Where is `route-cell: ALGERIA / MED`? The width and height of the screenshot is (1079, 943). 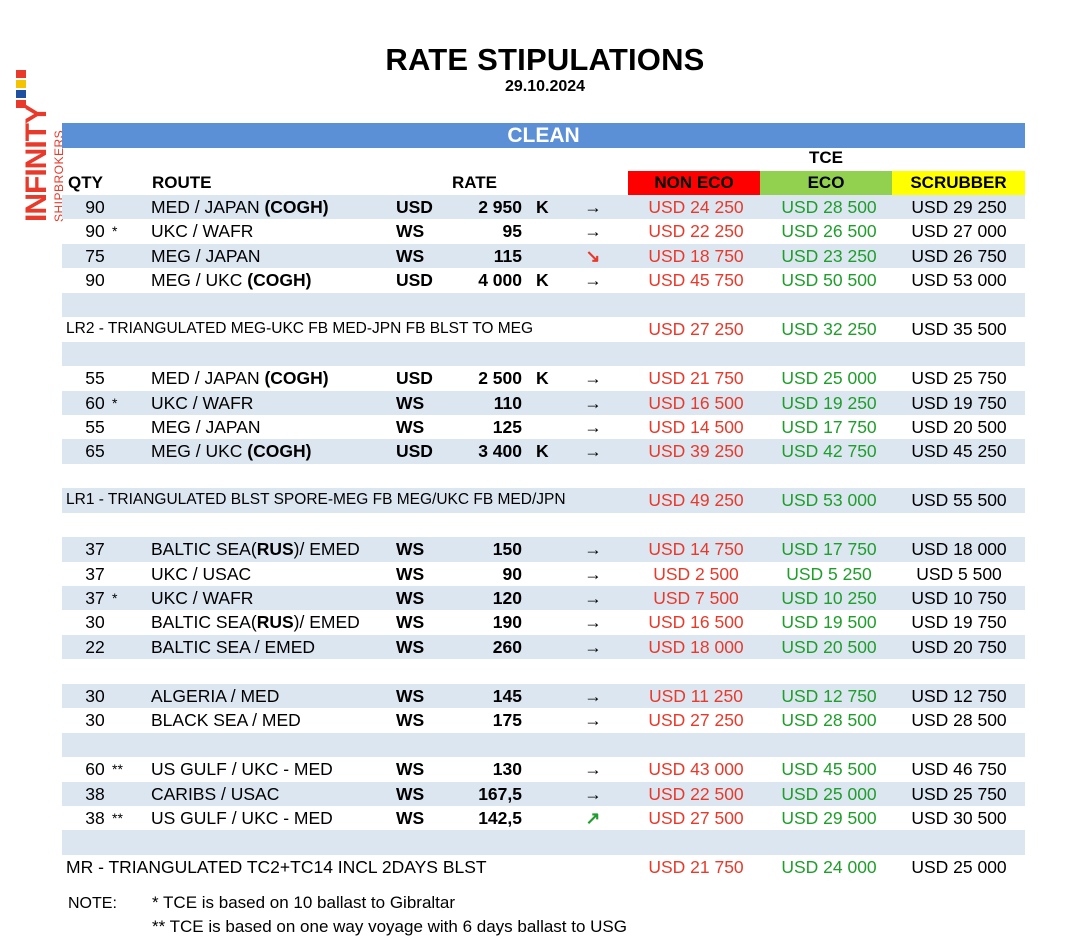
route-cell: ALGERIA / MED is located at coordinates (215, 696).